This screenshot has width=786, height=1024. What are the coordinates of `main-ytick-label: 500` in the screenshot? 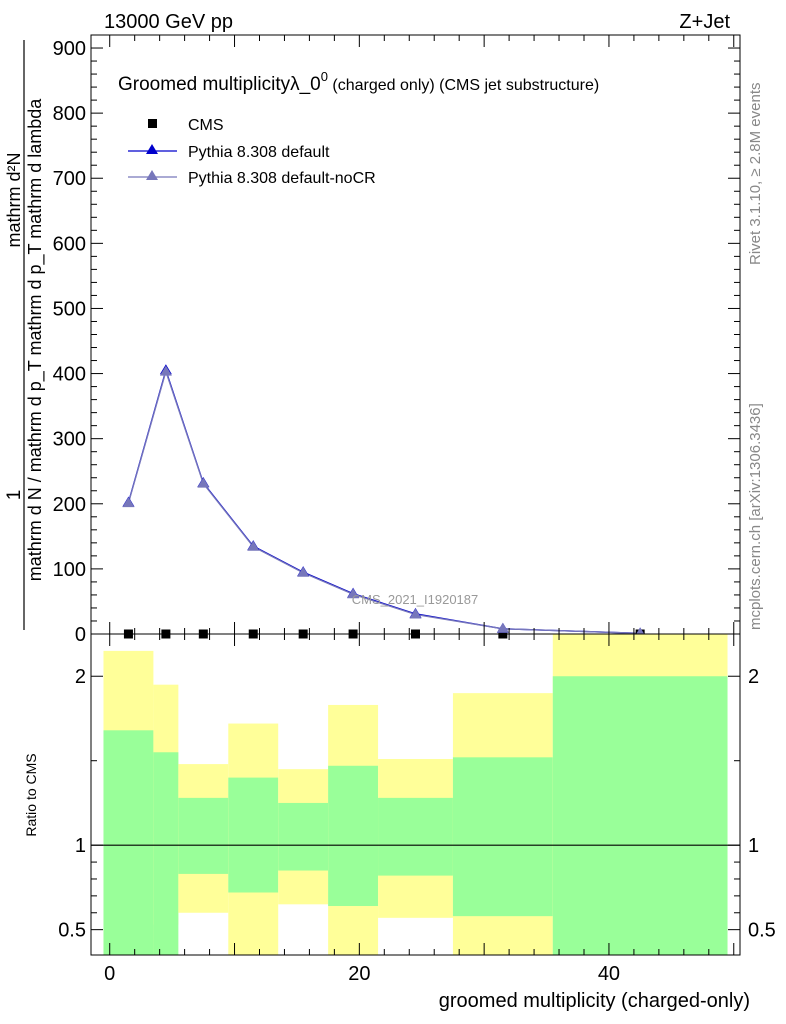 It's located at (69, 309).